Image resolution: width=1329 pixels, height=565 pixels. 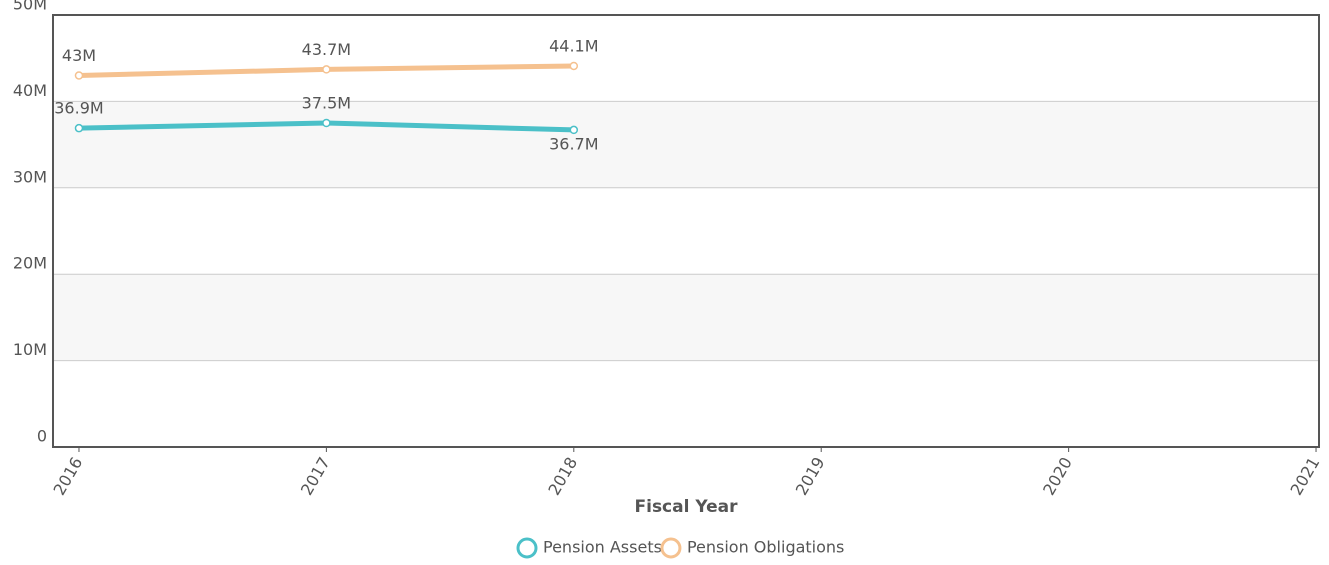 I want to click on data-label: 43.7M, so click(x=326, y=49).